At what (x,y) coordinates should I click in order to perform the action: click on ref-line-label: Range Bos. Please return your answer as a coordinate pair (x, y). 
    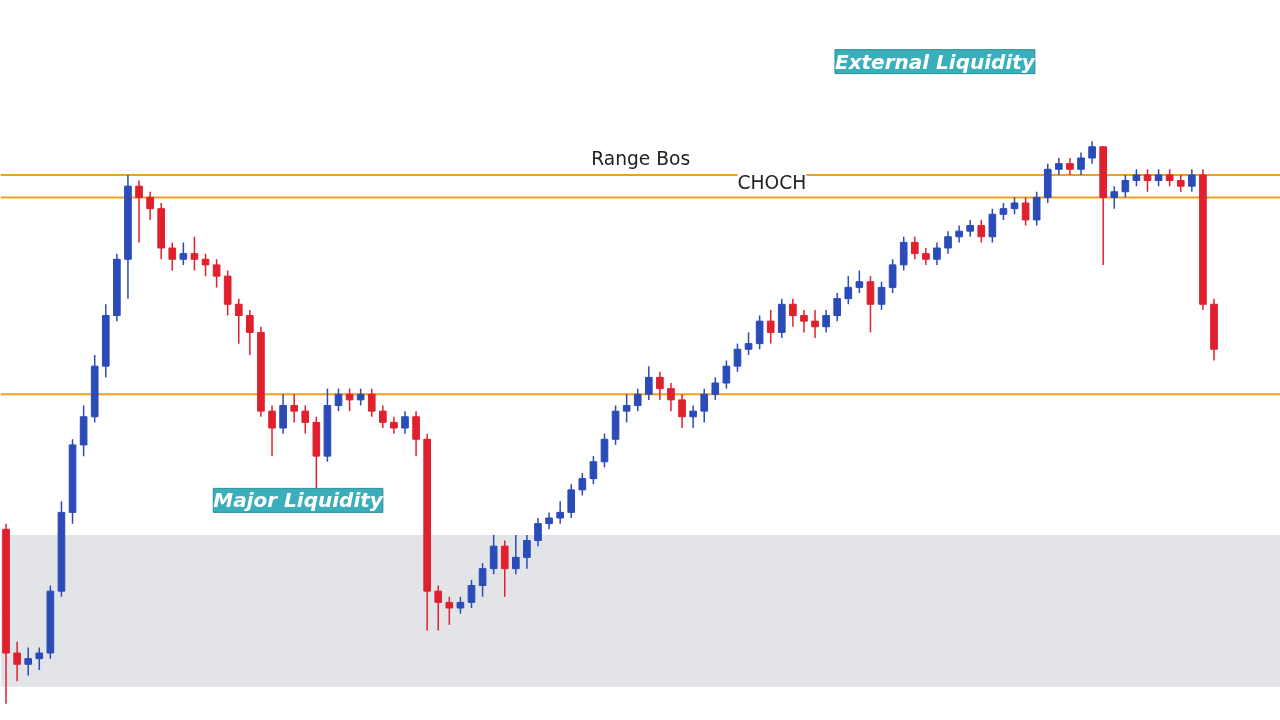
    Looking at the image, I should click on (641, 158).